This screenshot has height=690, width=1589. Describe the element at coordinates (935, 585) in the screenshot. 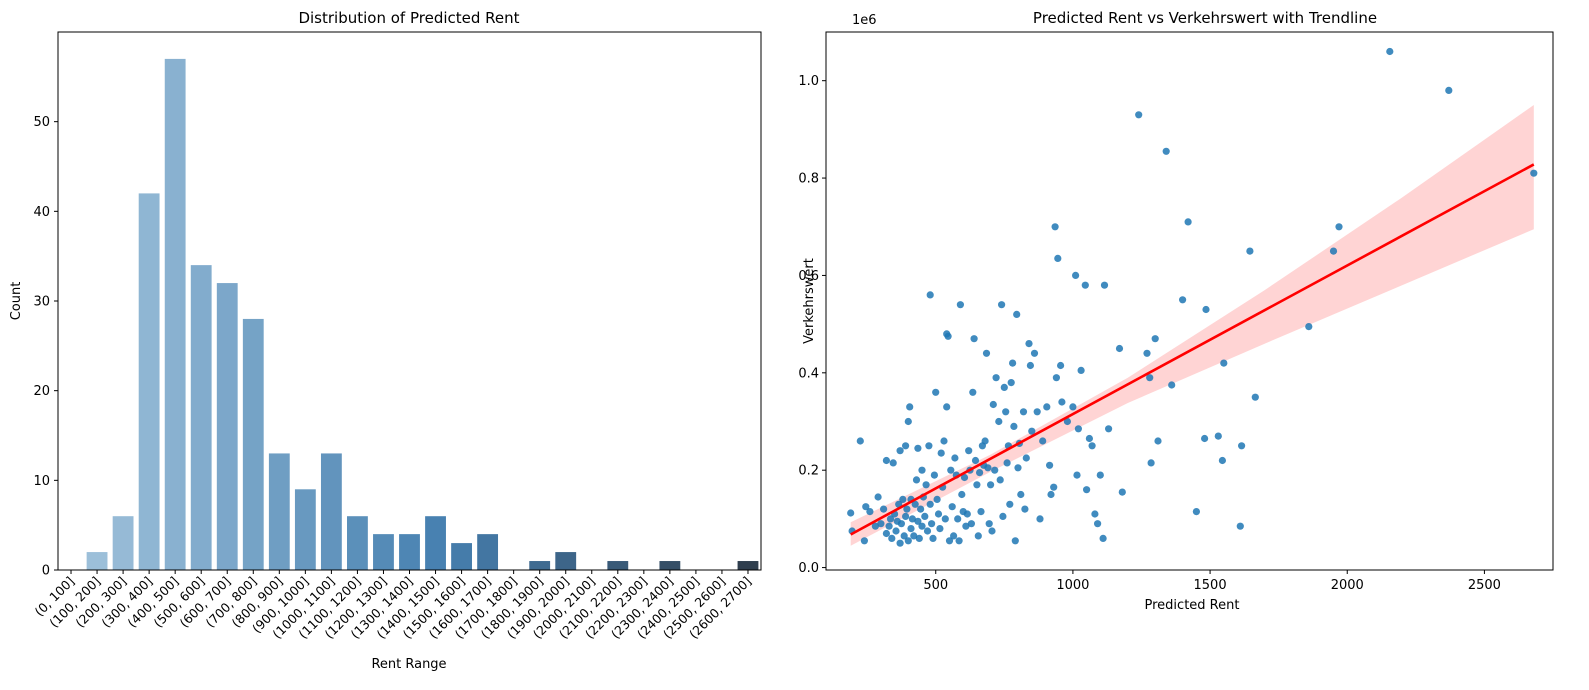

I see `scatter-x-tick-label: 500` at that location.